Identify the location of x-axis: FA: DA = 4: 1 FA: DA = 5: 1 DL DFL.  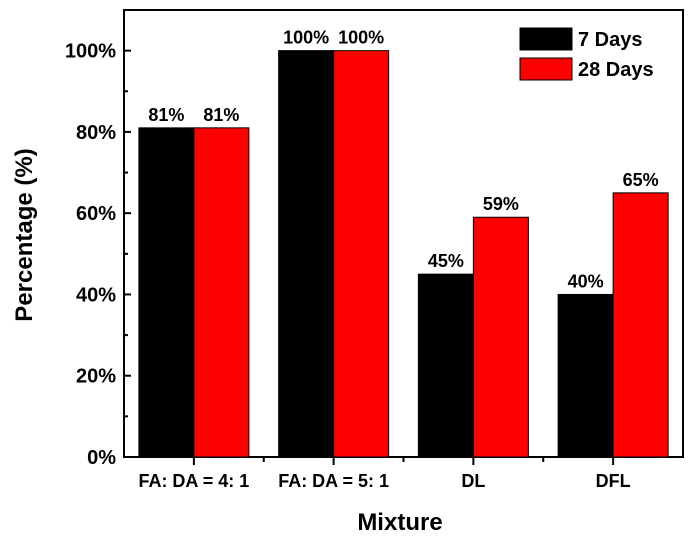
(384, 474).